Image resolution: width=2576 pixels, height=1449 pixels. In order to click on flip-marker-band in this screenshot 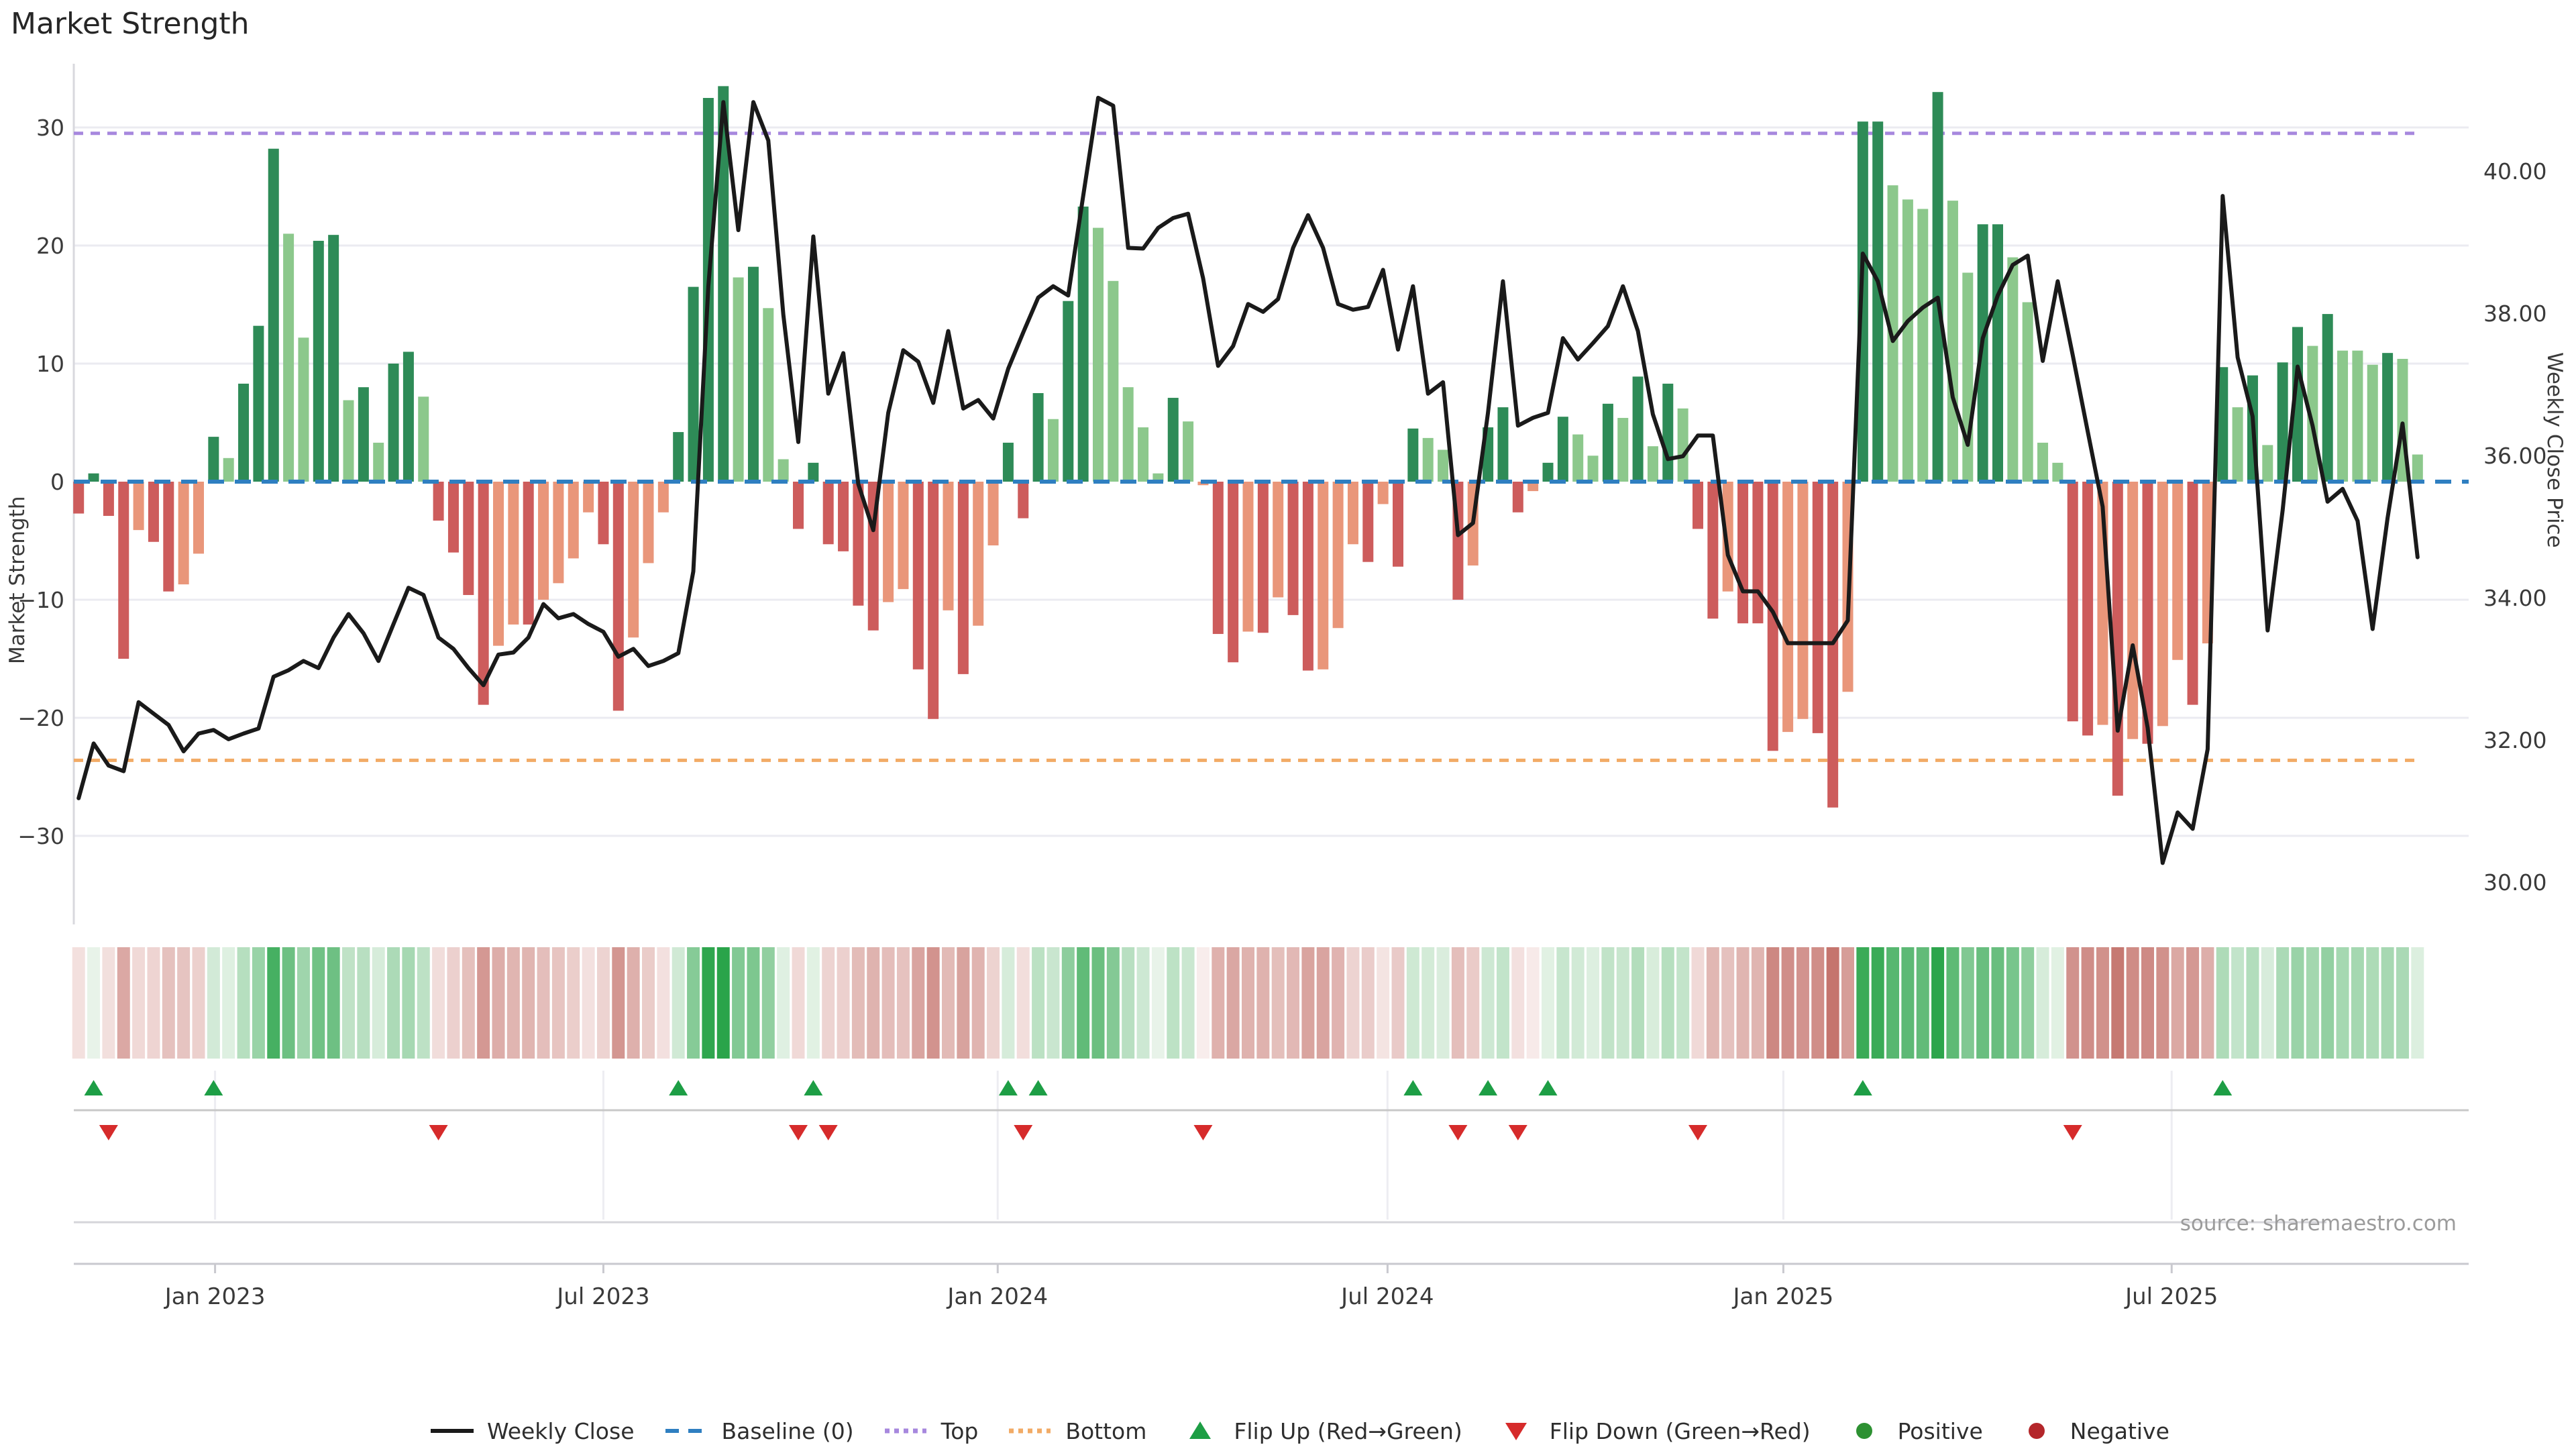, I will do `click(1271, 1145)`.